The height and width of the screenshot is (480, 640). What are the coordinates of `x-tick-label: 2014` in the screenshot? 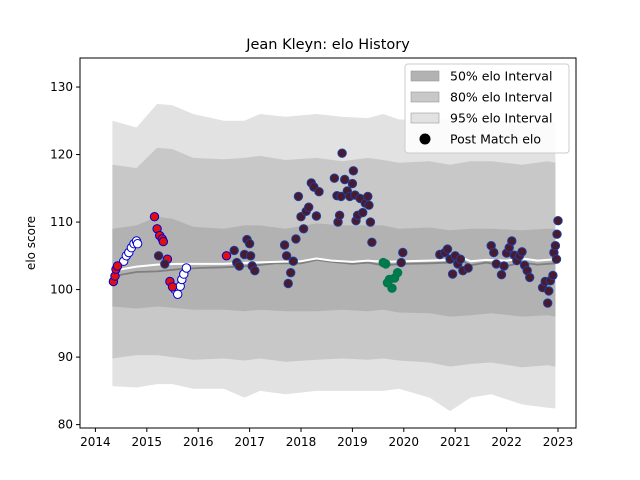 It's located at (95, 442).